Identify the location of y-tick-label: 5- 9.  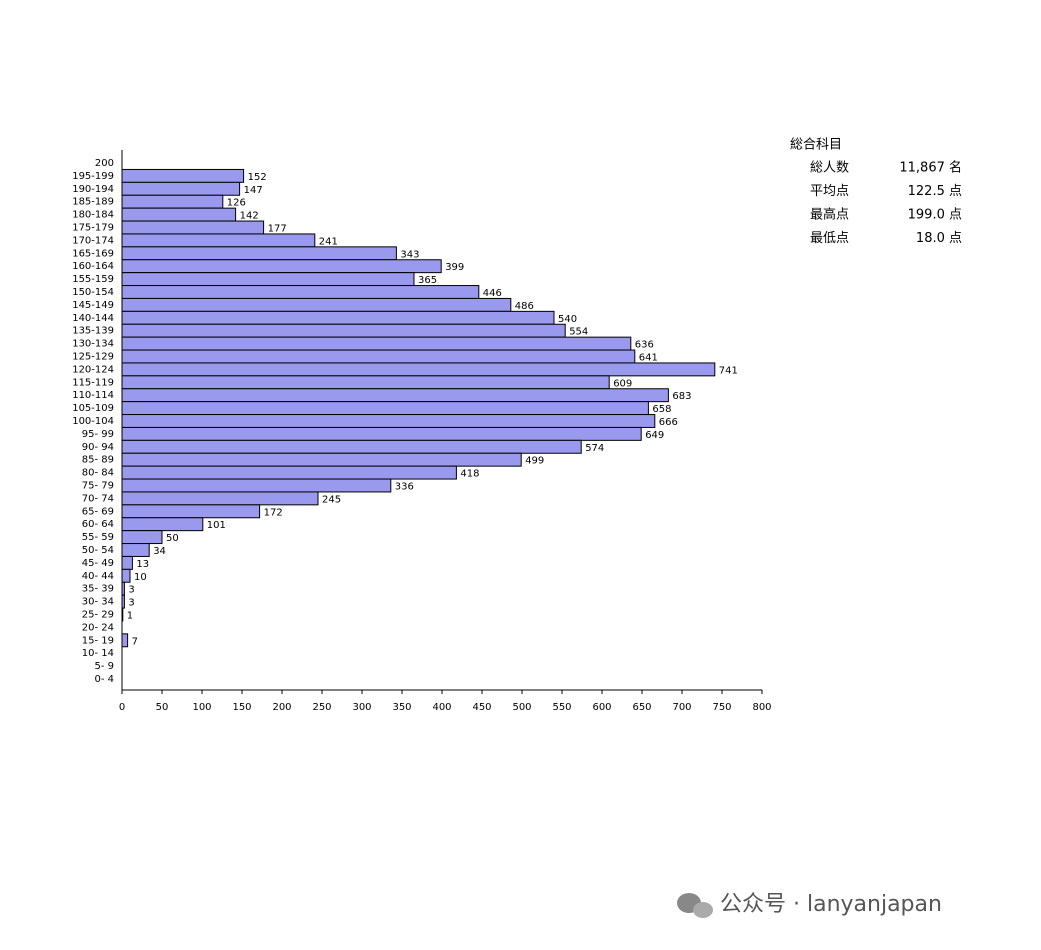
(104, 666).